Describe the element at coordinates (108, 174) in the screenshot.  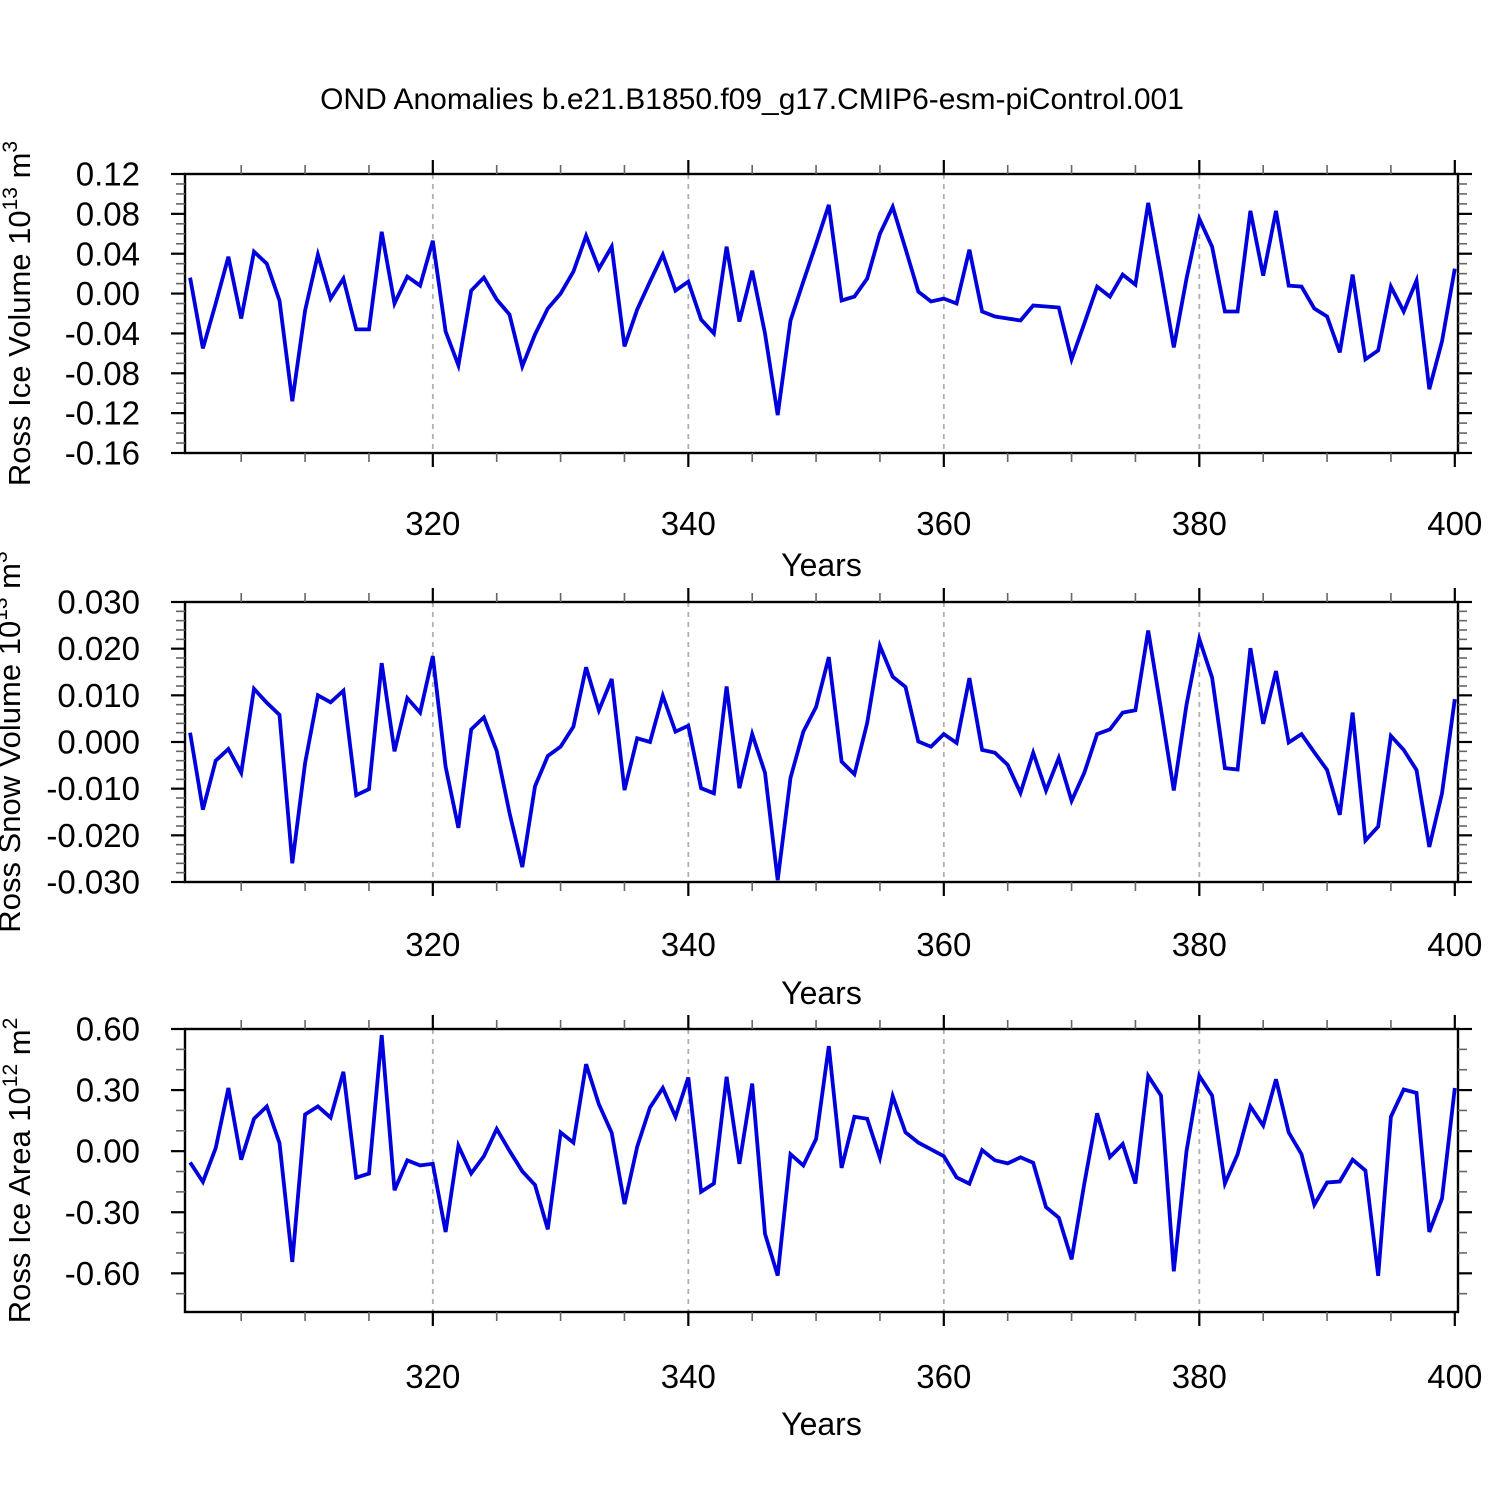
I see `y-tick-label: 0.12` at that location.